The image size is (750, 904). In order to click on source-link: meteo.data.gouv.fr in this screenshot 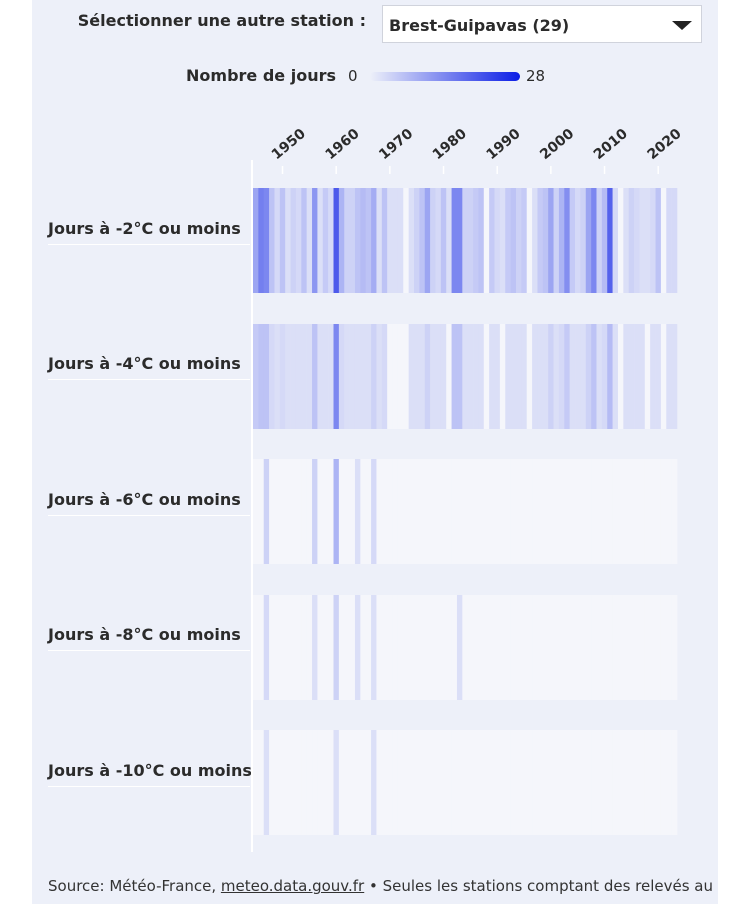, I will do `click(292, 886)`.